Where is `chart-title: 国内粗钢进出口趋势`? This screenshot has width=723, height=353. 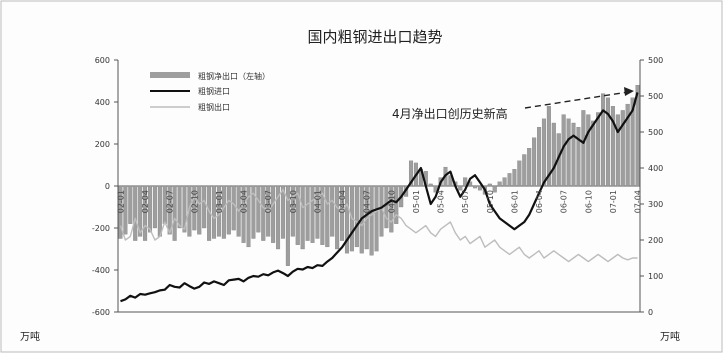 chart-title: 国内粗钢进出口趋势 is located at coordinates (374, 37).